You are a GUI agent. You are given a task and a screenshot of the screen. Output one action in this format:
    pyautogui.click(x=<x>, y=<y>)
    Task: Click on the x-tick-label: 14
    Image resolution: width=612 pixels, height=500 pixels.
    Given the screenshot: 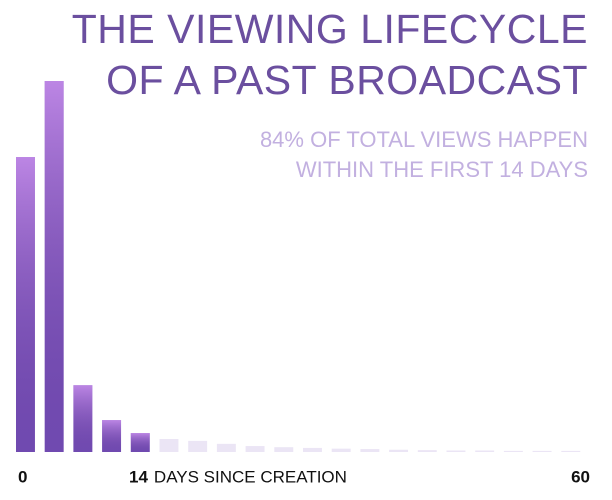 What is the action you would take?
    pyautogui.click(x=138, y=476)
    